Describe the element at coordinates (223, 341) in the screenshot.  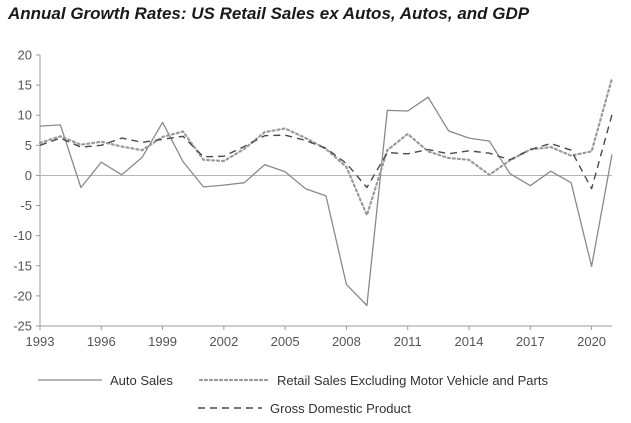
I see `x-tick-label: 2002` at that location.